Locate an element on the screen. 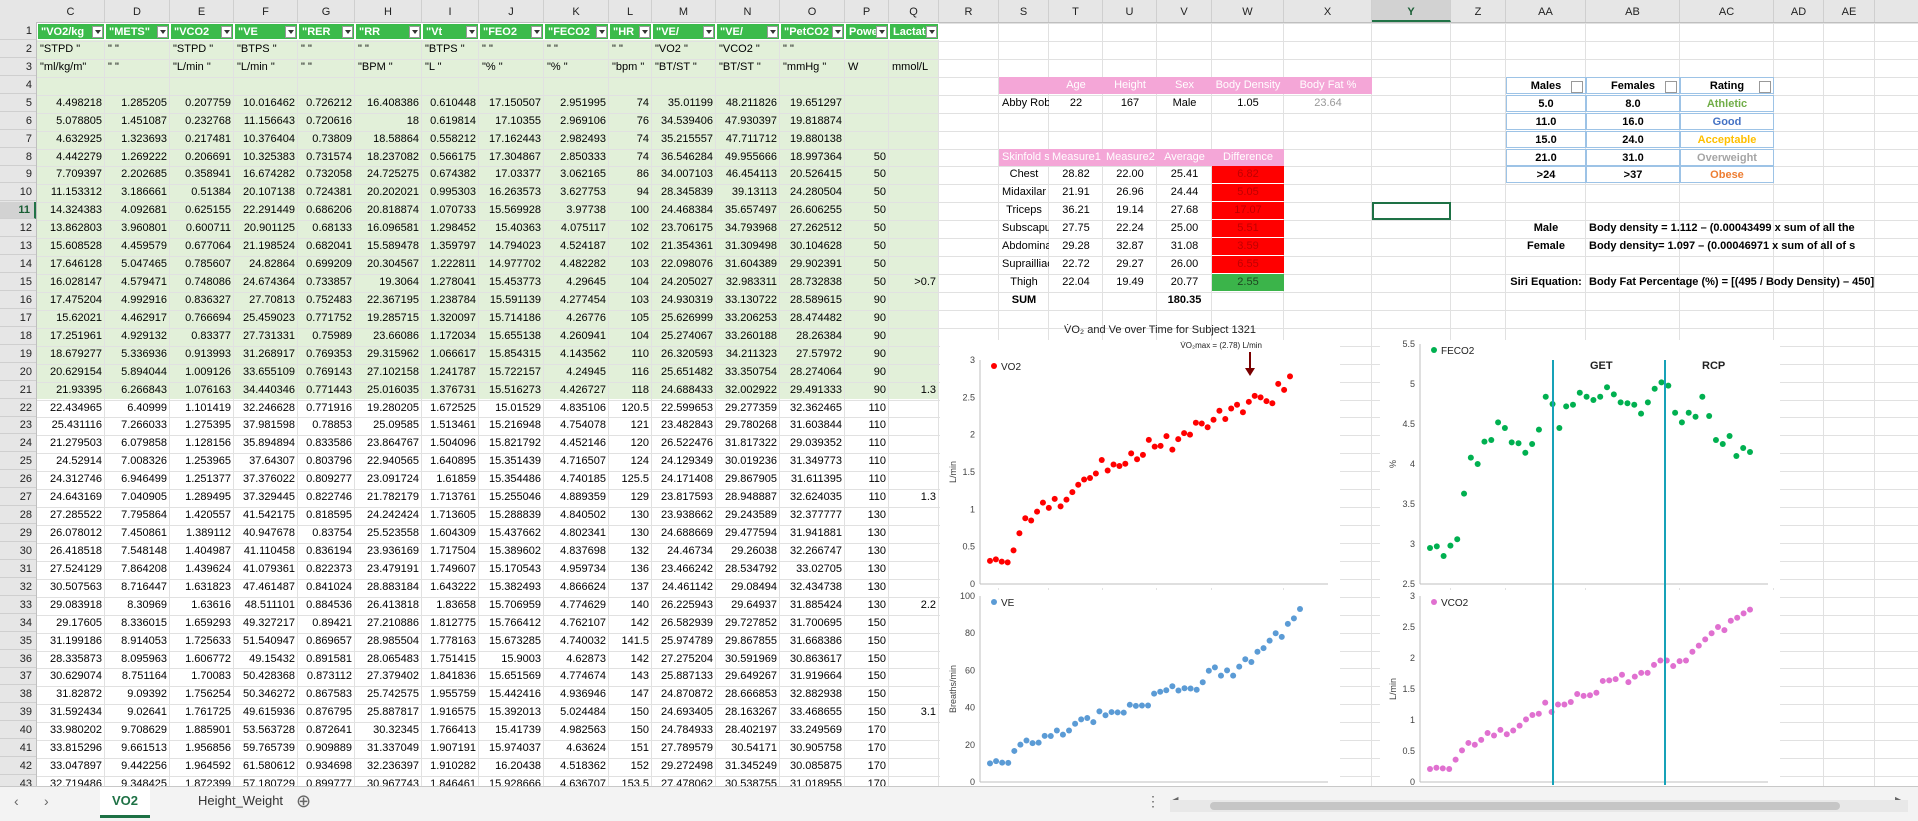  data-cell: 9.708629 is located at coordinates (144, 730).